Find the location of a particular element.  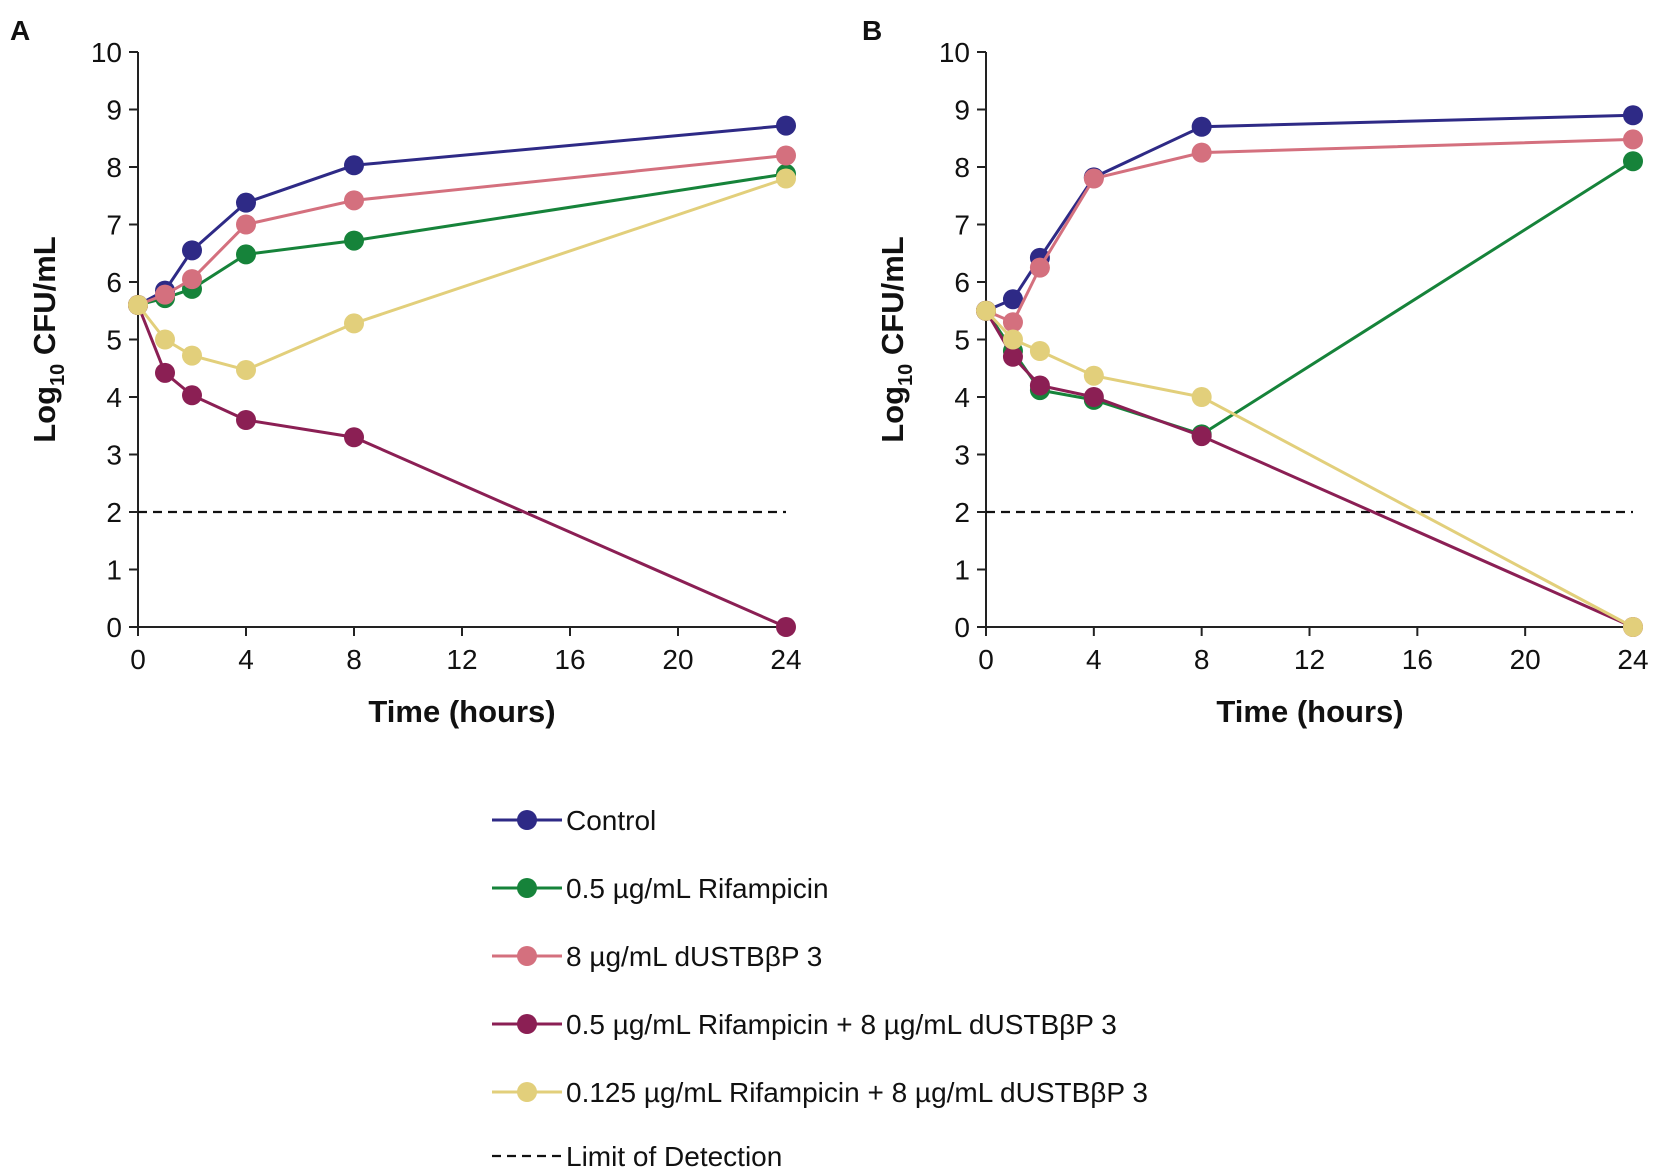

x-tick-label: 16 is located at coordinates (569, 659).